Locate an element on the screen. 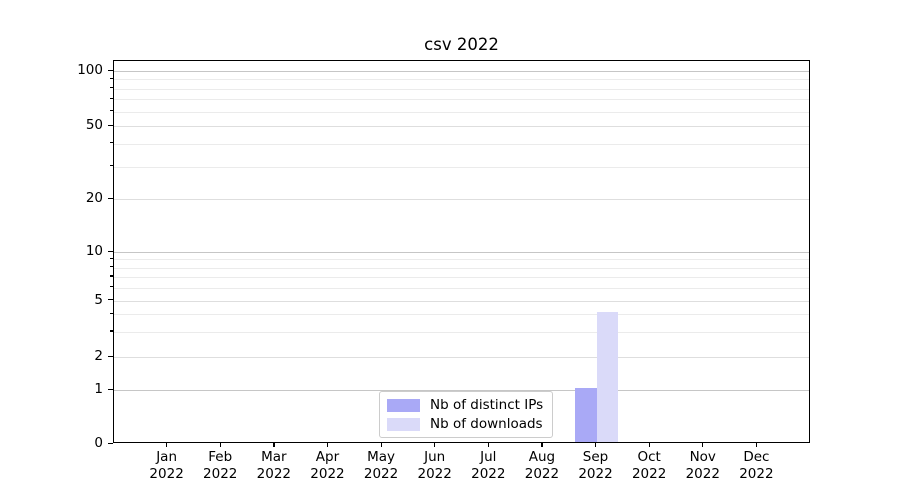 This screenshot has height=500, width=900. x-tick-label-nov: Nov 2022 is located at coordinates (703, 465).